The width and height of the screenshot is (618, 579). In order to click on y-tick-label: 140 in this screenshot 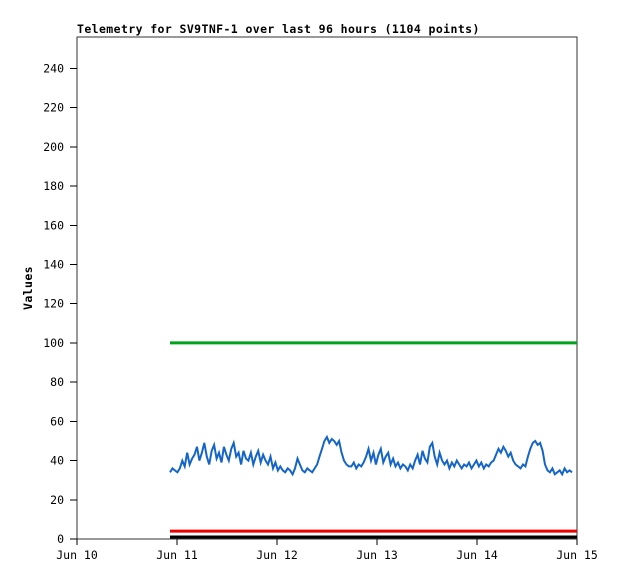, I will do `click(53, 264)`.